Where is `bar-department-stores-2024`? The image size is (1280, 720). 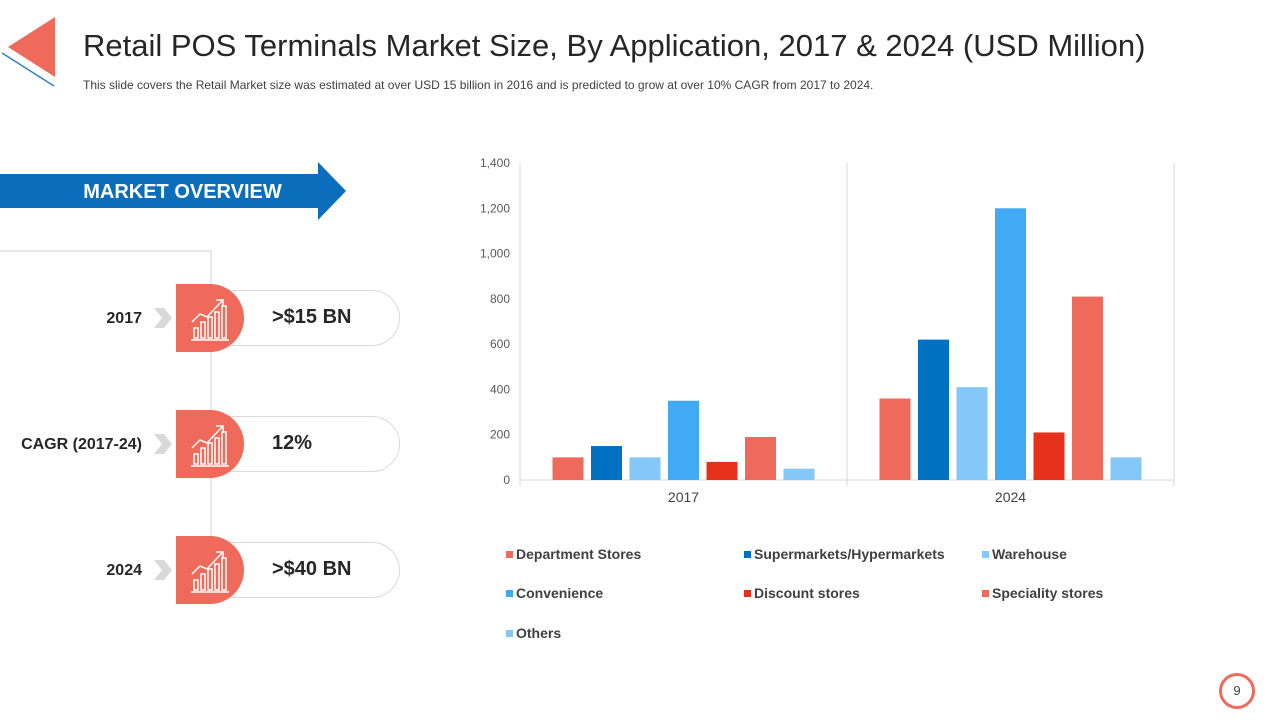
bar-department-stores-2024 is located at coordinates (895, 439).